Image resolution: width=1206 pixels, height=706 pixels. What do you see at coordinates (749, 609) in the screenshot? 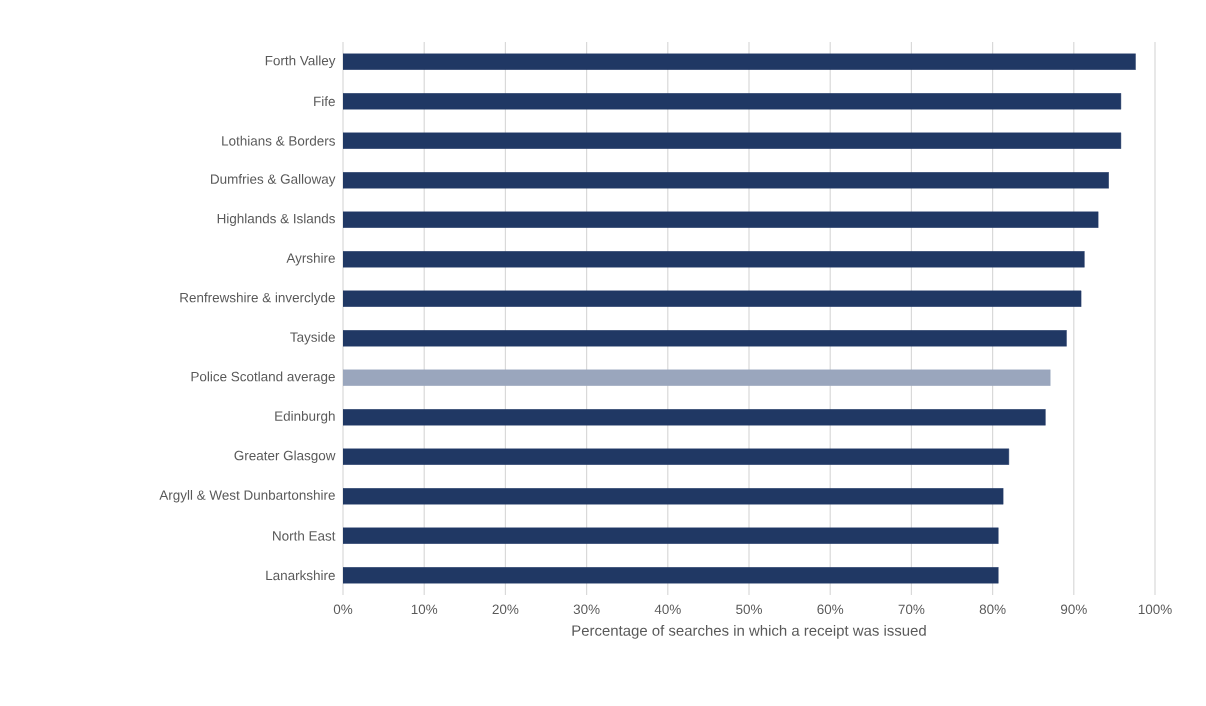
I see `x-tick-label: 50%` at bounding box center [749, 609].